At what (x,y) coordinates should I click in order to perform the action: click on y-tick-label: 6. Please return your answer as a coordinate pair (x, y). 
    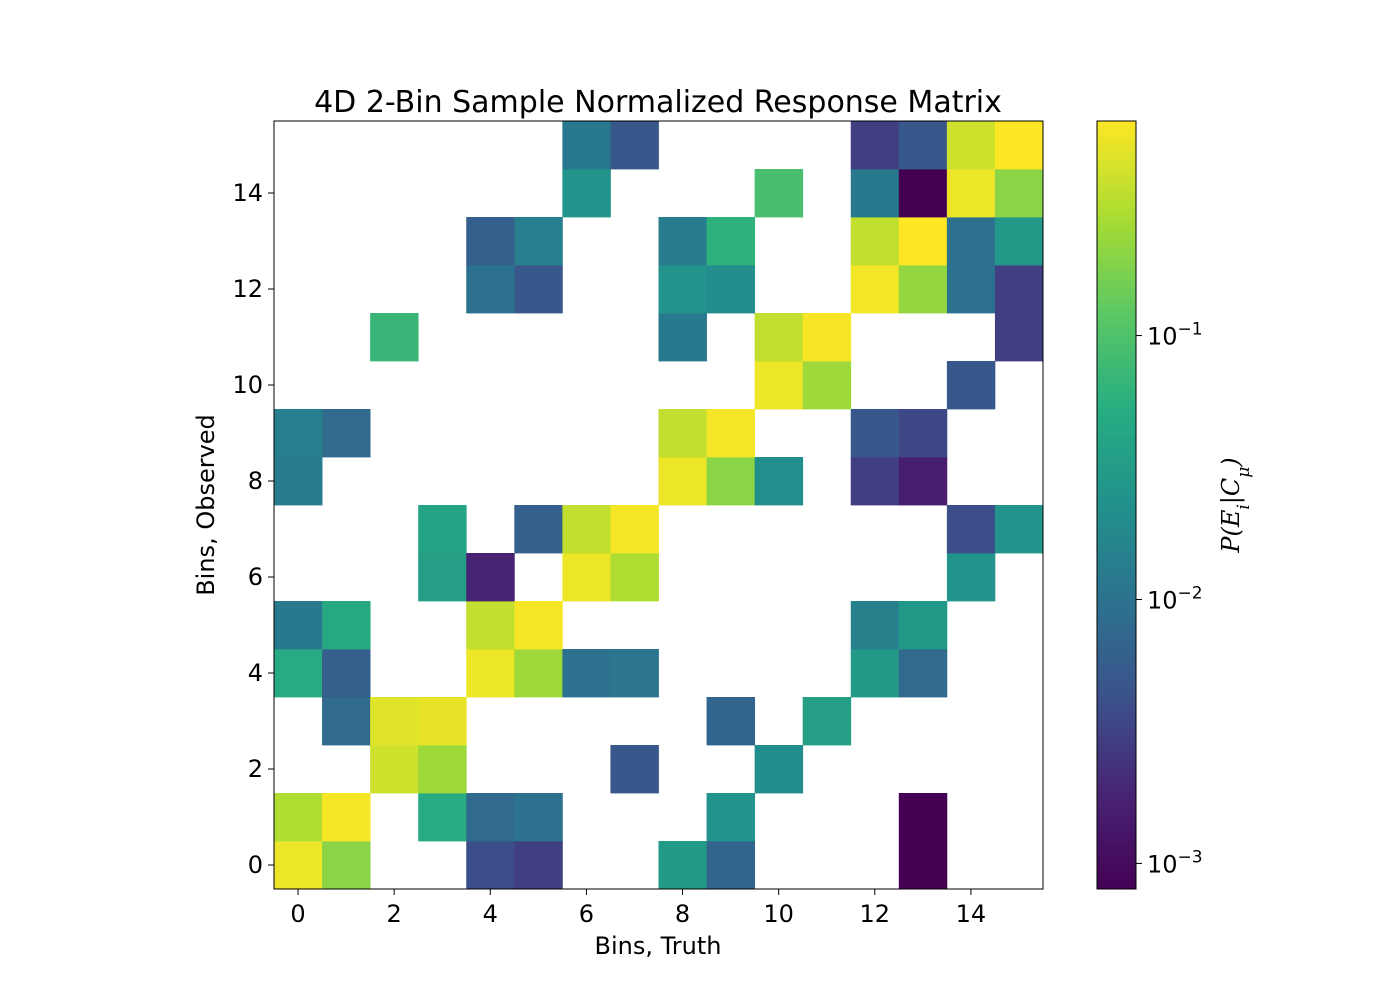
    Looking at the image, I should click on (255, 577).